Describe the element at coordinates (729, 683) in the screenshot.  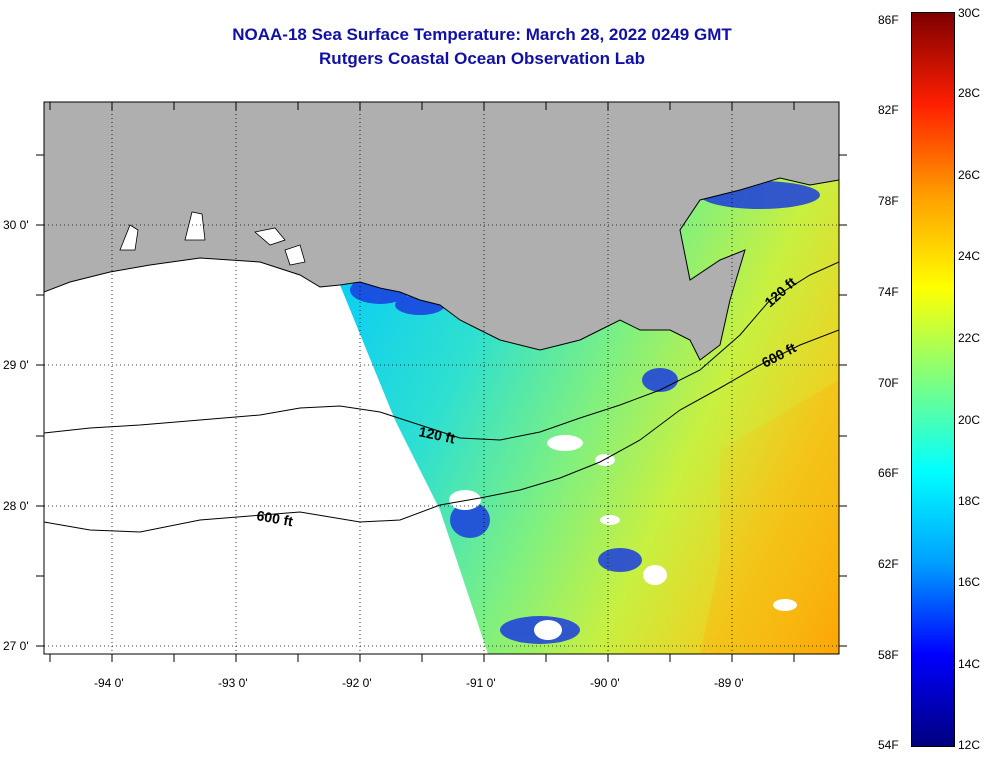
I see `lon-label-89: -89 0'` at that location.